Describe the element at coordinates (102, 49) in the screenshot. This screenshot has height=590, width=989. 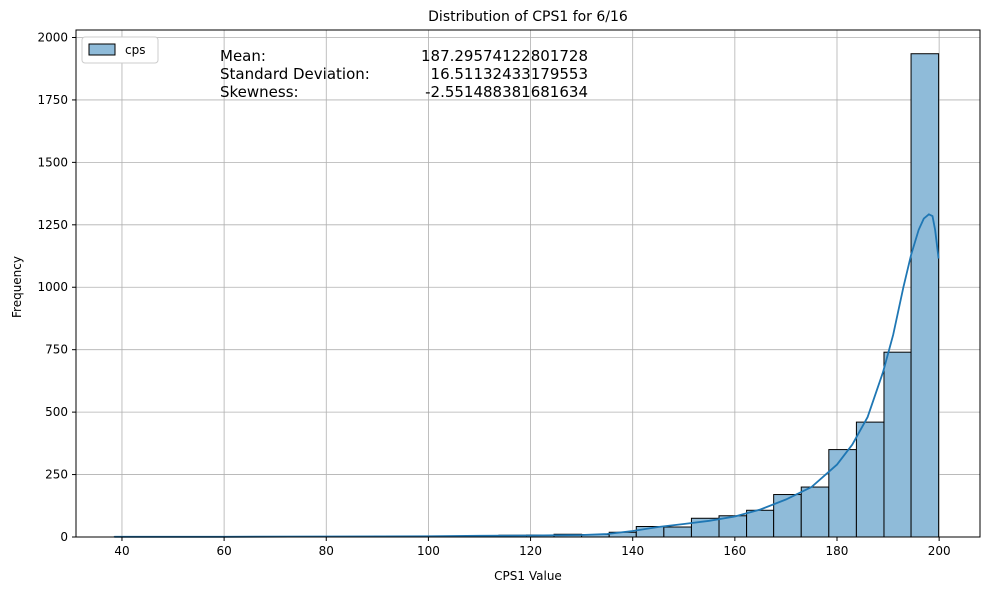
I see `legend-swatch` at that location.